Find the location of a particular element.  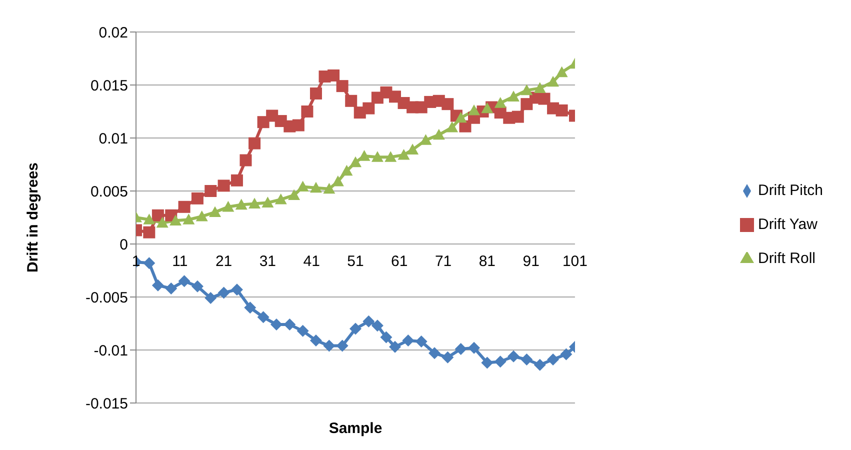

y-tick-label: -0.015 is located at coordinates (106, 403).